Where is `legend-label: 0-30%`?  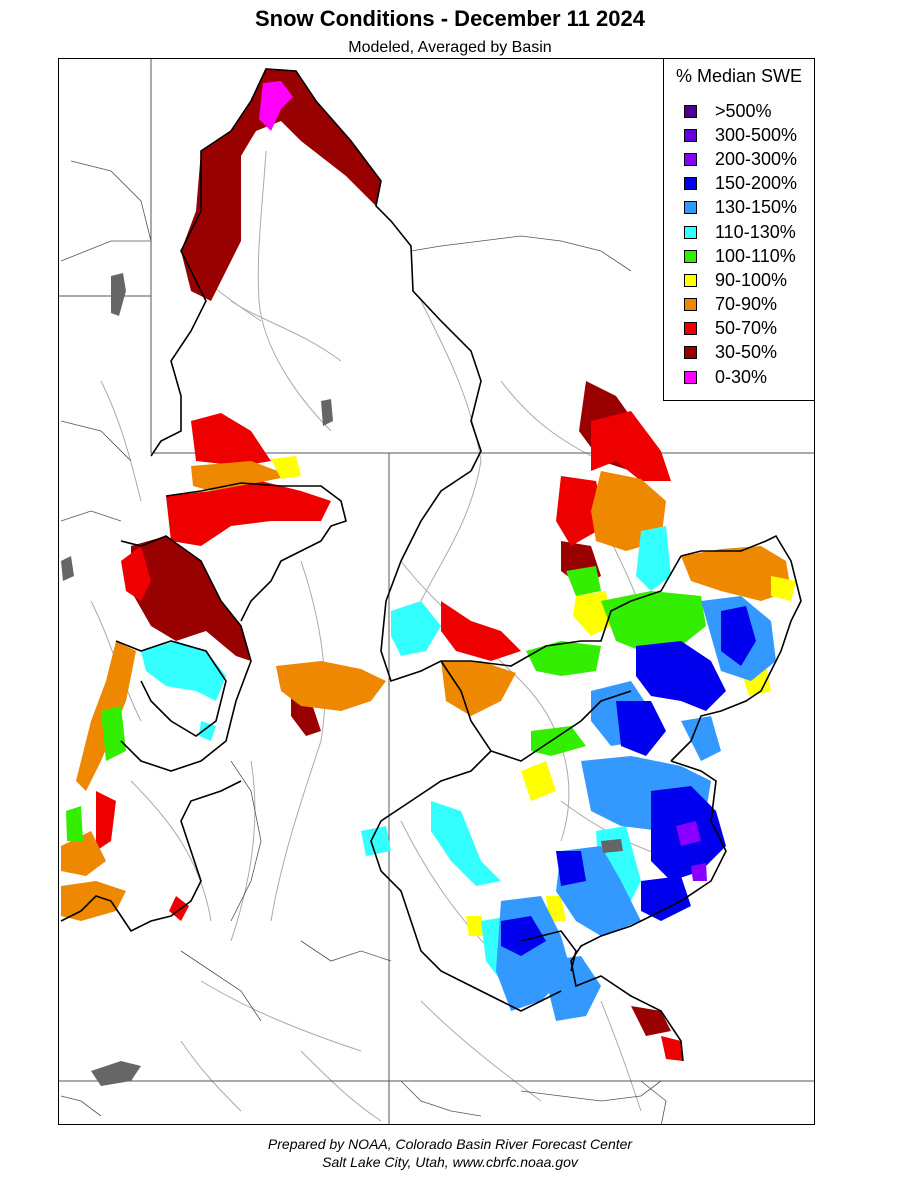 legend-label: 0-30% is located at coordinates (741, 376).